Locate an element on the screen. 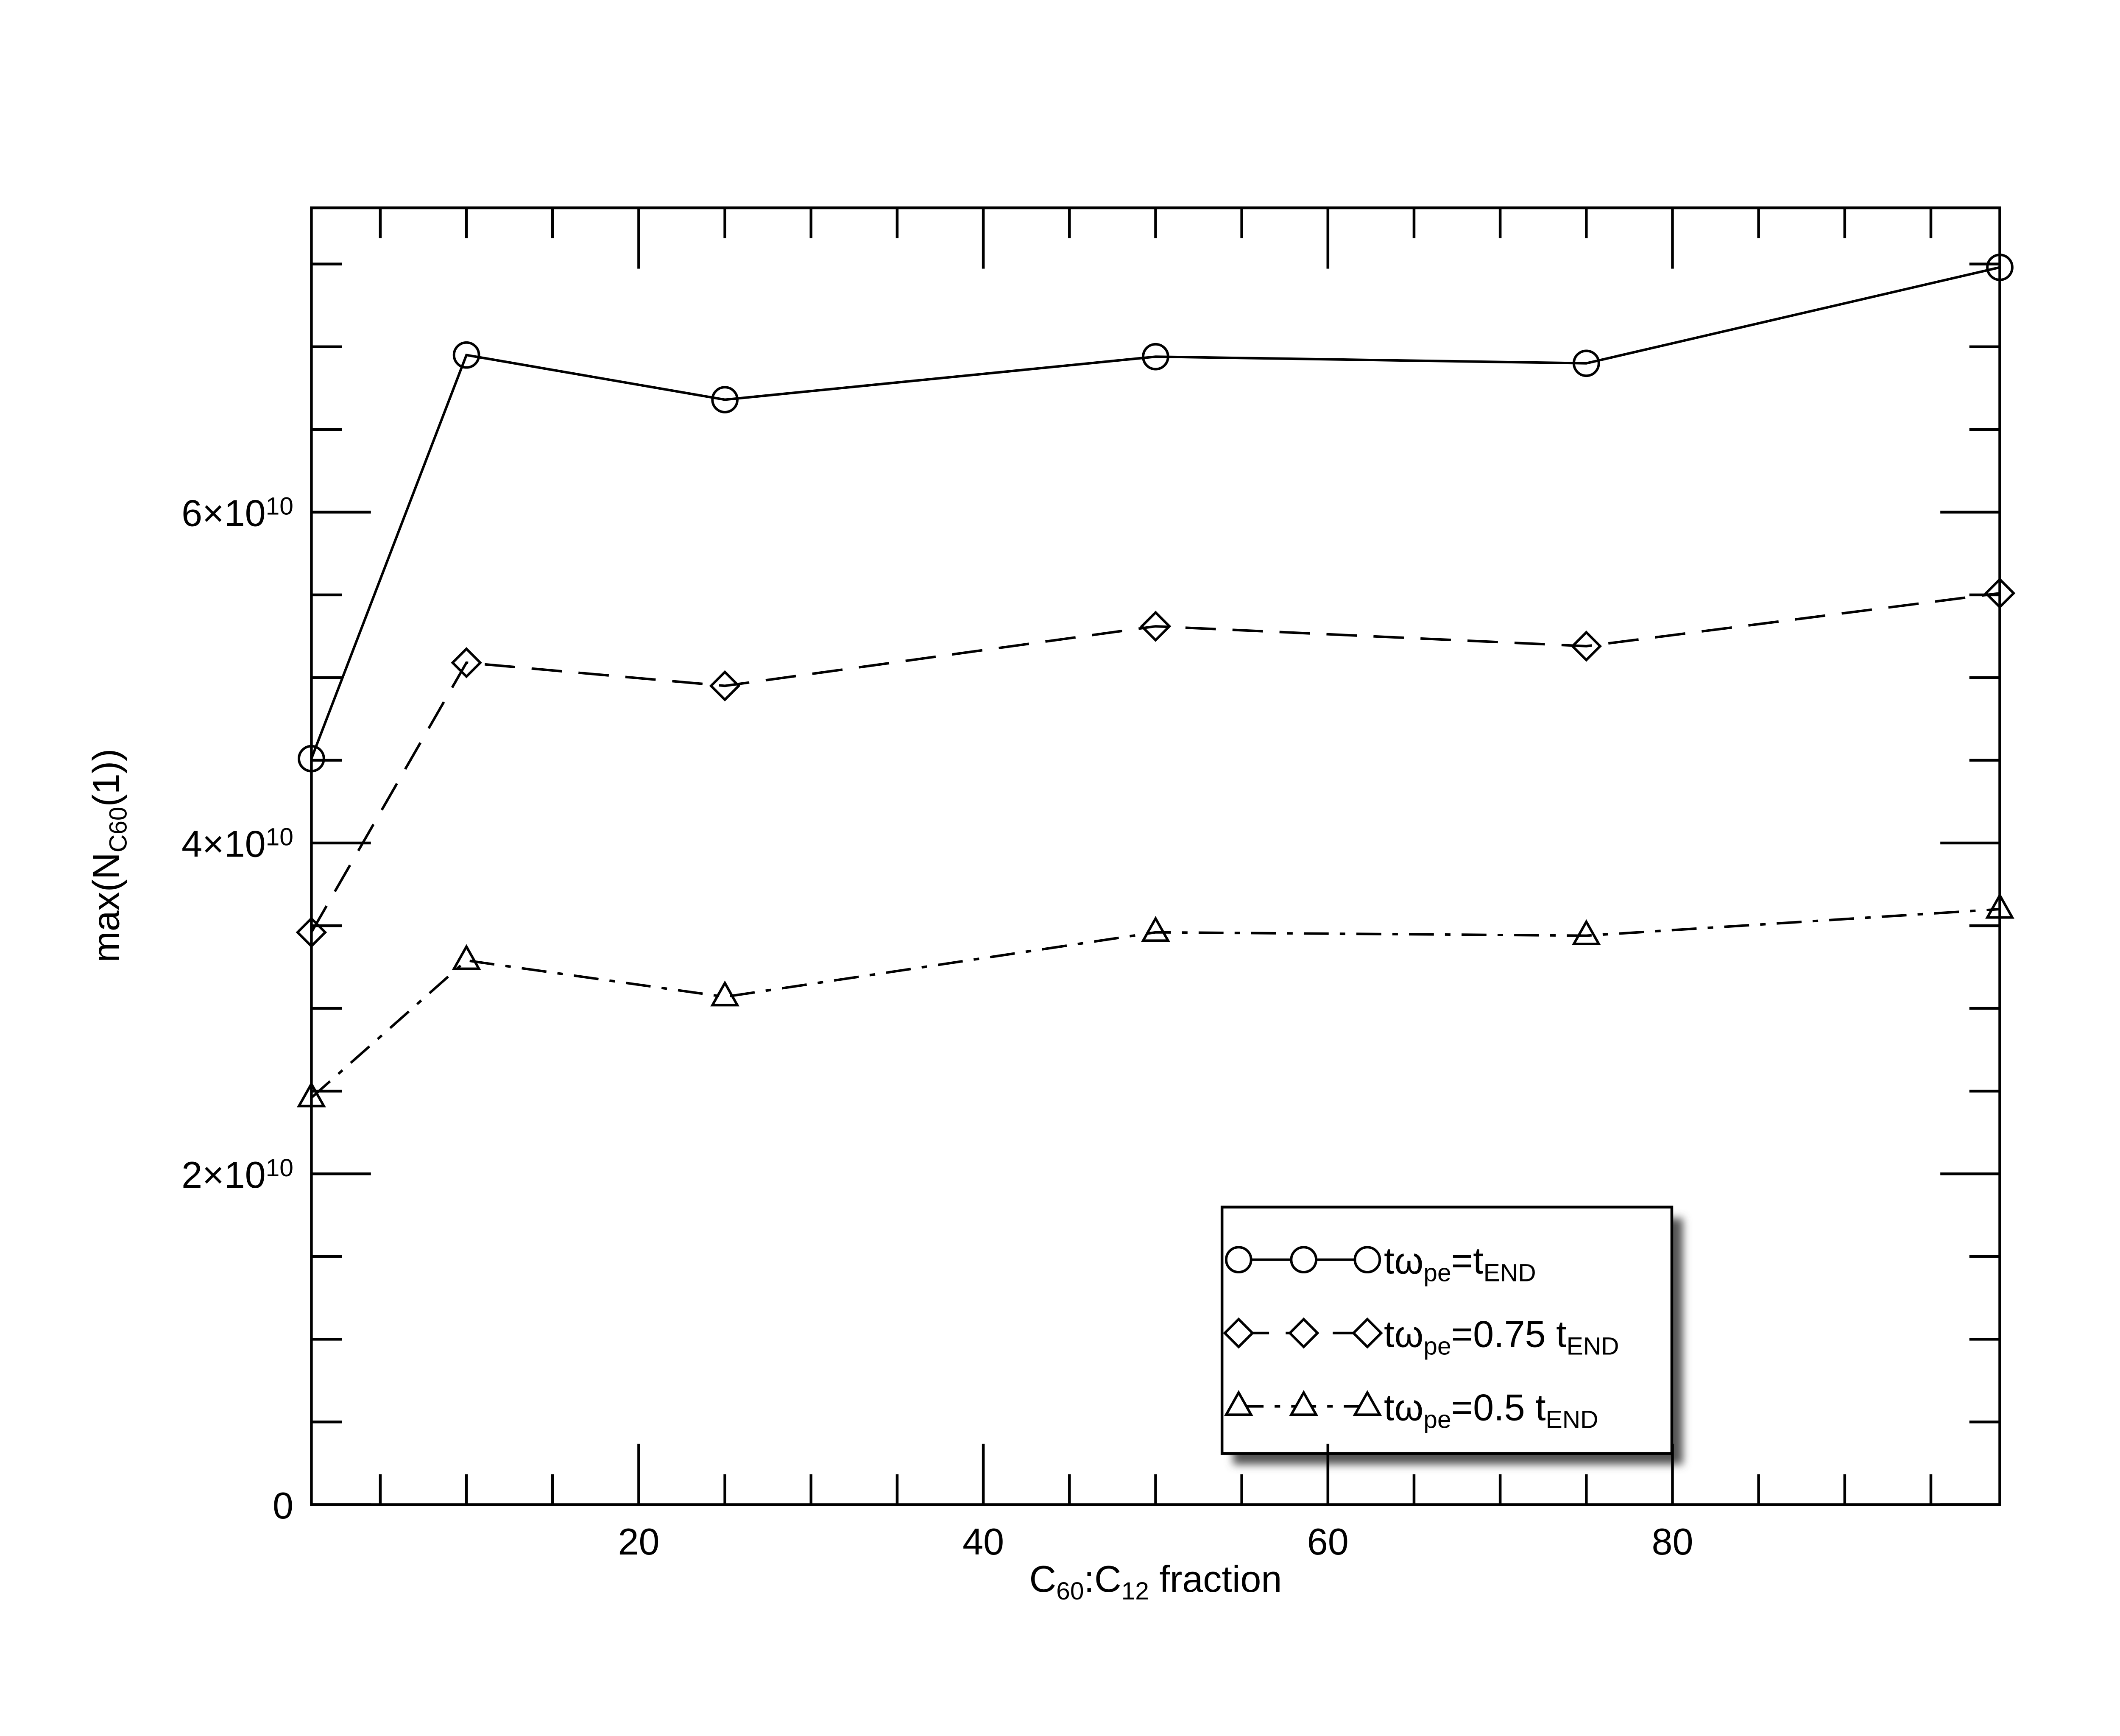  tick-base: 4×10 is located at coordinates (223, 844).